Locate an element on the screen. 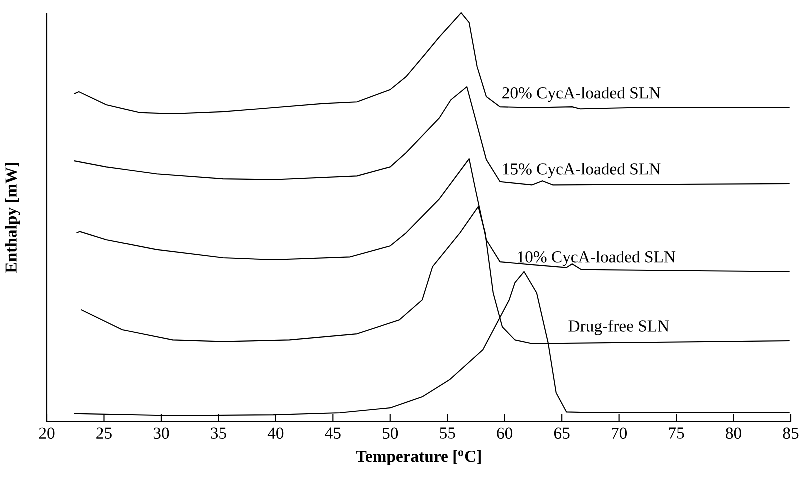 This screenshot has height=491, width=805. x-tick-label: 85 is located at coordinates (791, 434).